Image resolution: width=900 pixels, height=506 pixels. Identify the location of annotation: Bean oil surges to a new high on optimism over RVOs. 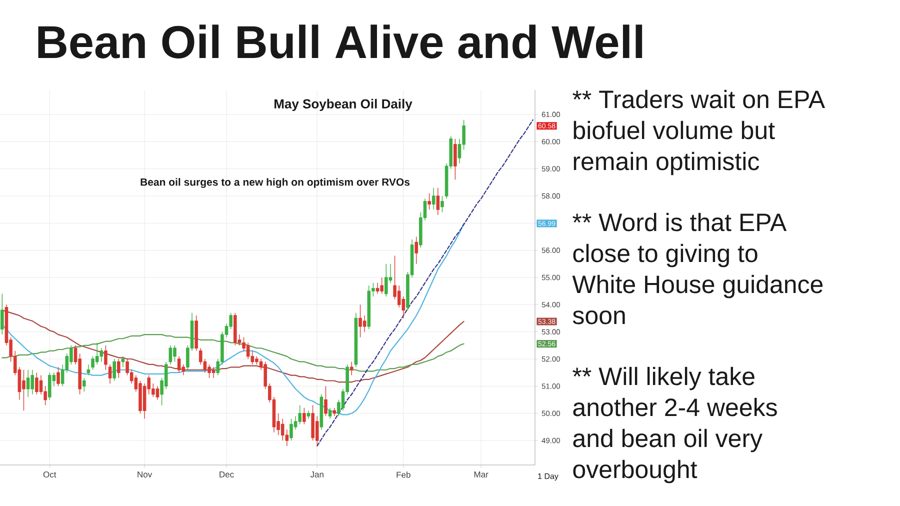
(275, 183).